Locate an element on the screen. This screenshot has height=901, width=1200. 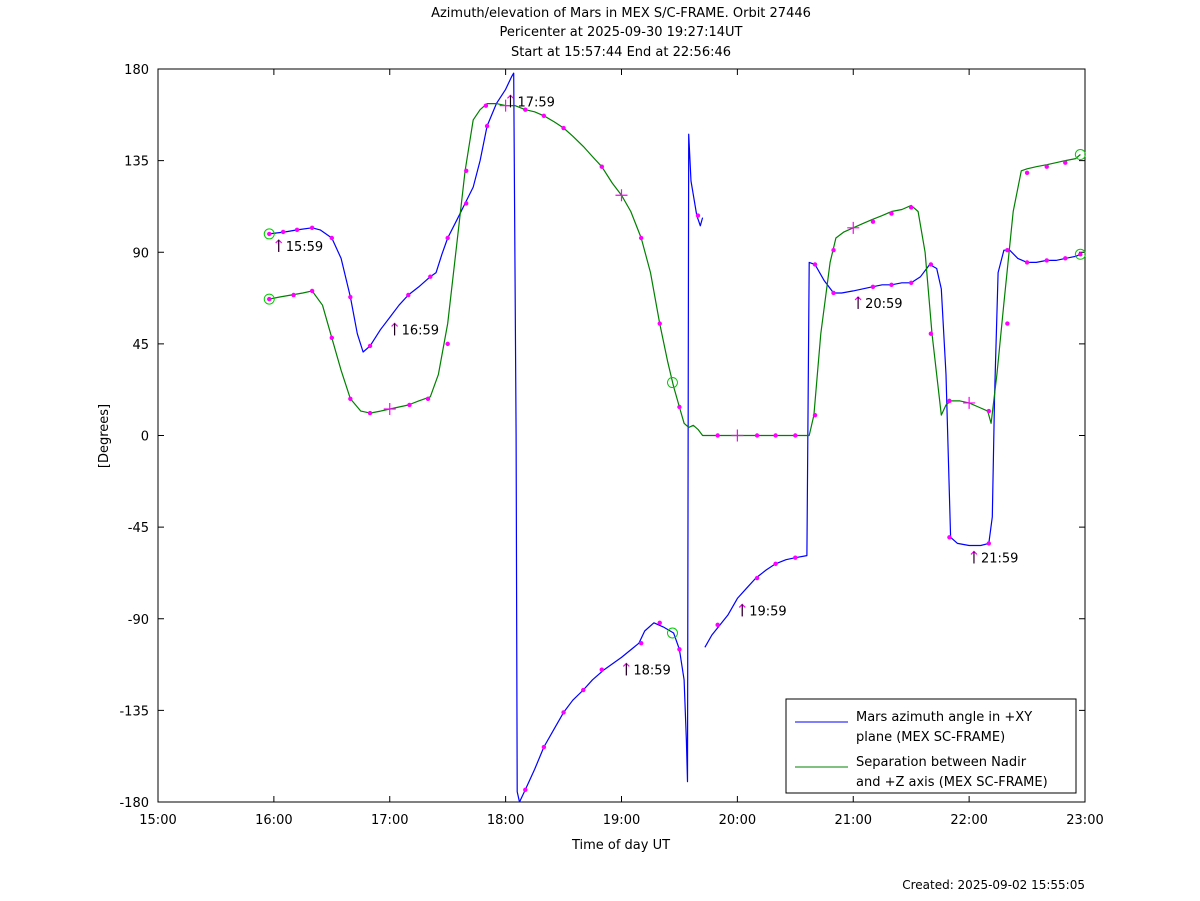
hour-marker-label: 17:59 is located at coordinates (535, 102).